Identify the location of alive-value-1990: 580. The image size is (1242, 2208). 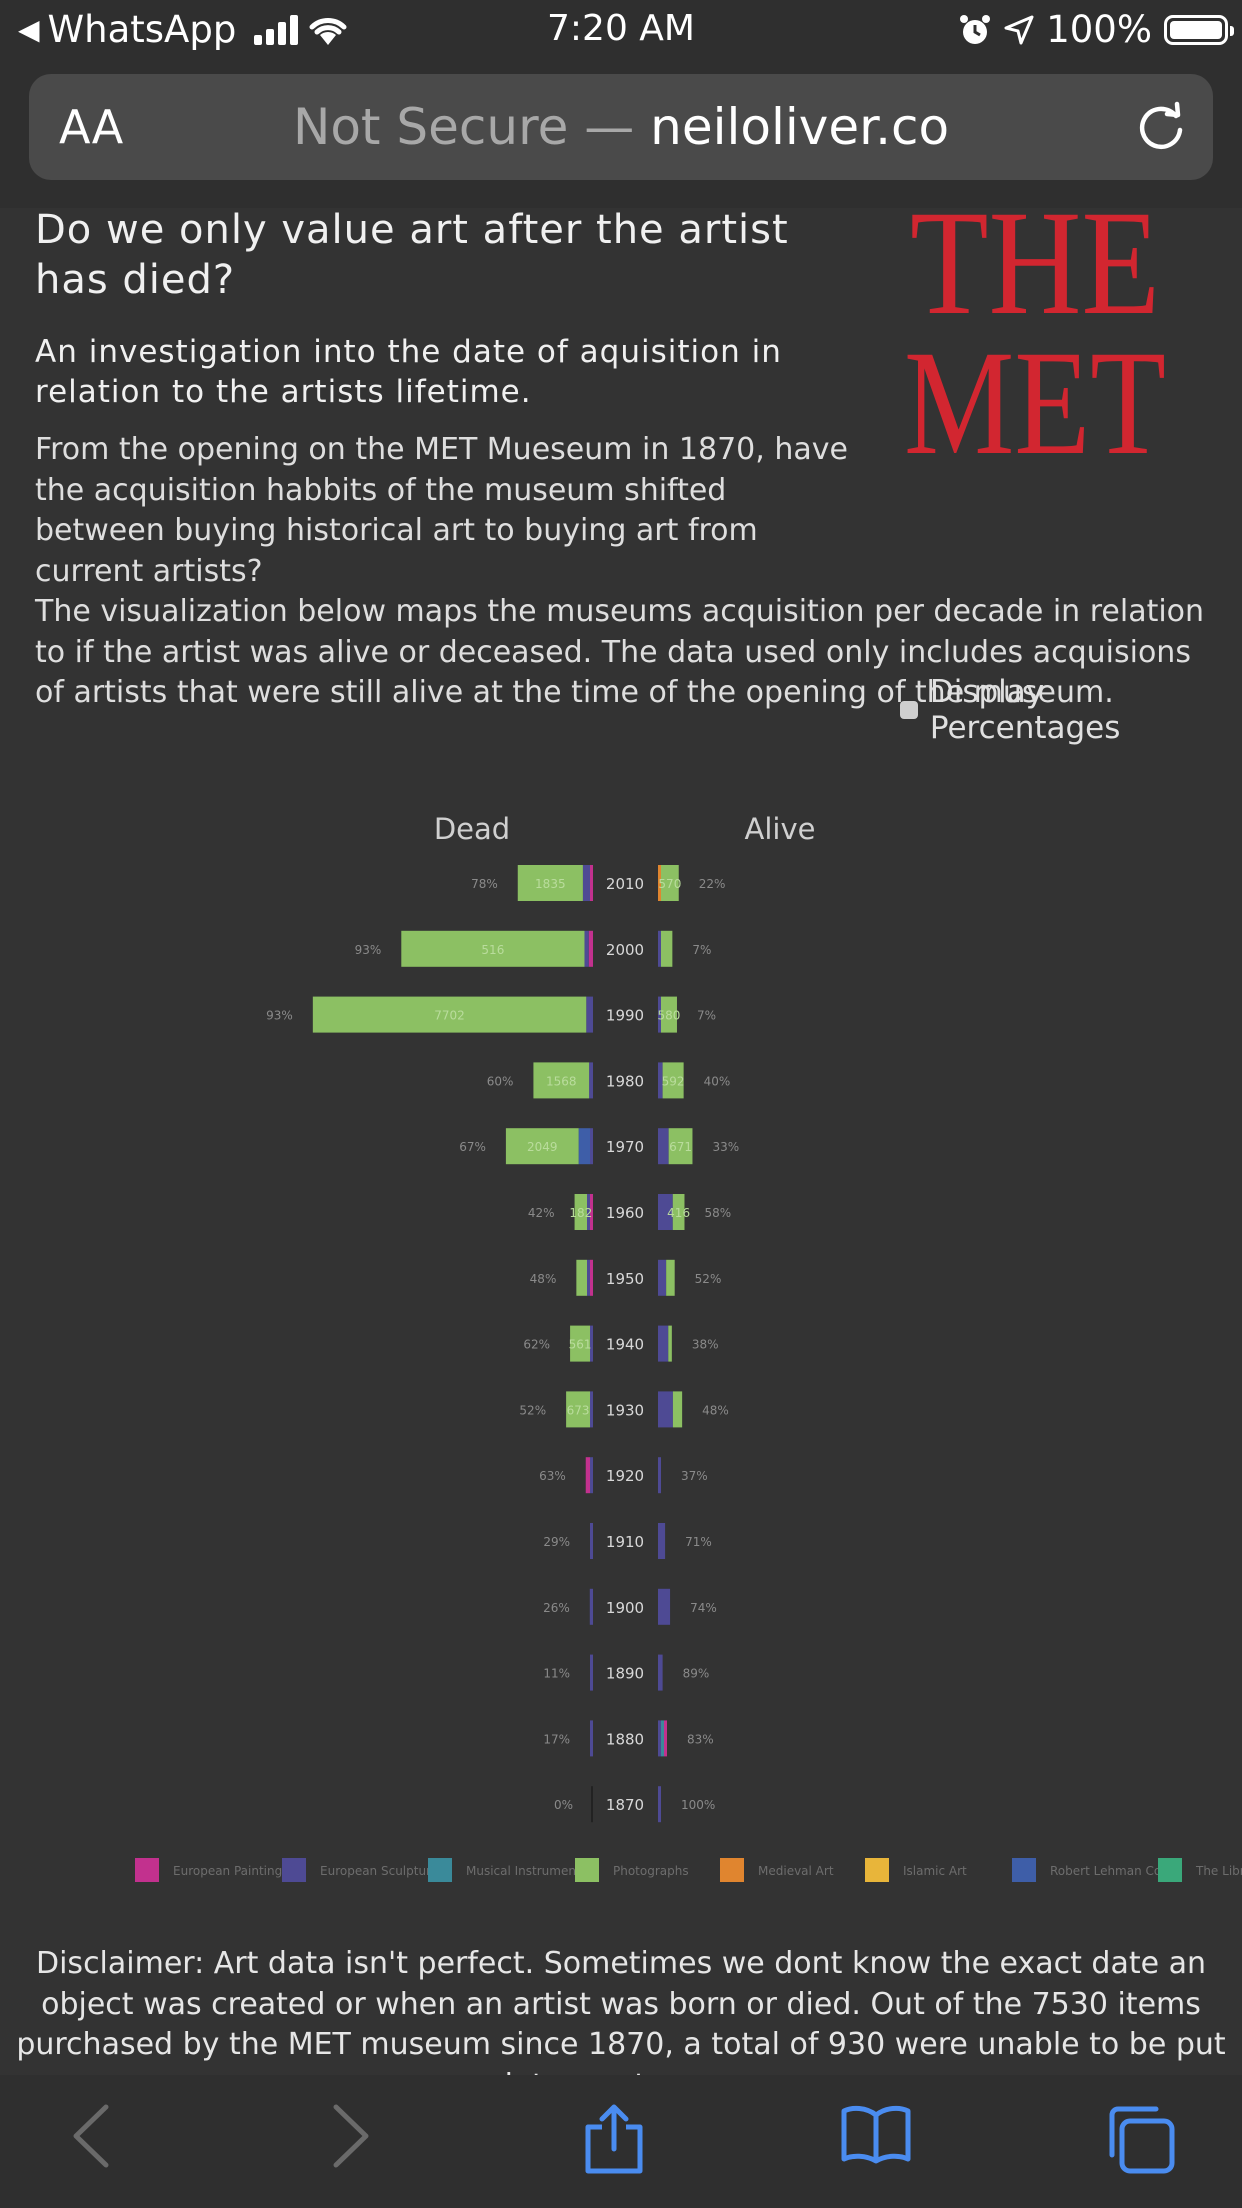
(669, 1016).